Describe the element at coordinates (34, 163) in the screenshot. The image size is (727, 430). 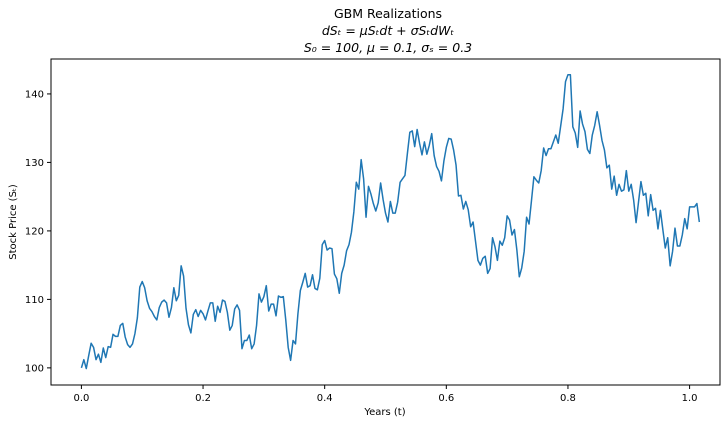
I see `y-tick-label: 130` at that location.